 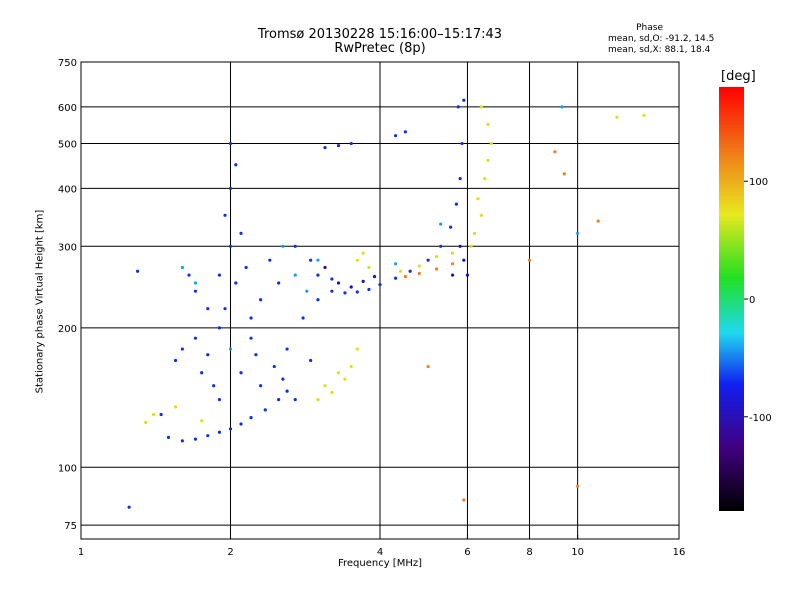 What do you see at coordinates (67, 189) in the screenshot?
I see `y-tick-label: 400` at bounding box center [67, 189].